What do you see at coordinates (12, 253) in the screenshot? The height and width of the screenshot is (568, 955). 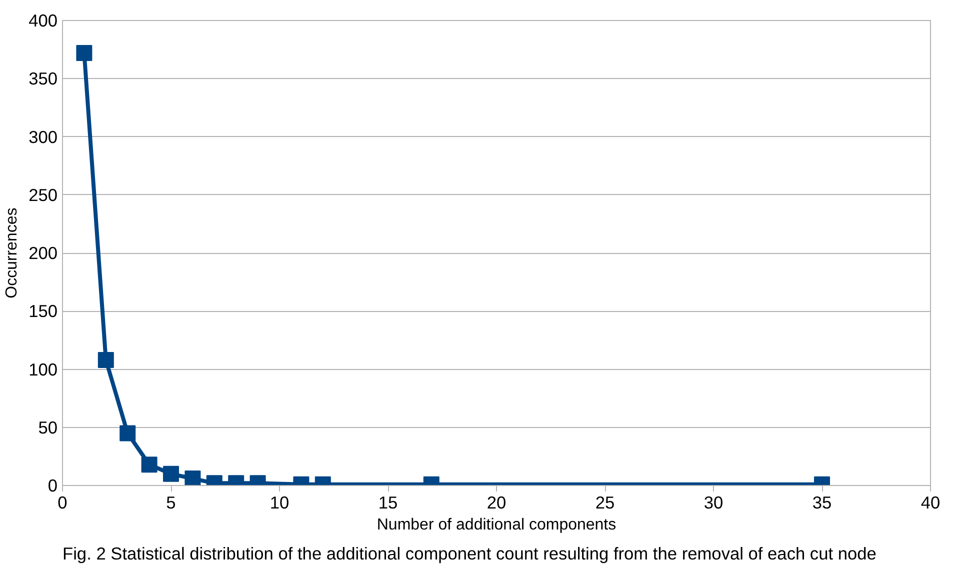 I see `y-axis-title: Occurrences` at bounding box center [12, 253].